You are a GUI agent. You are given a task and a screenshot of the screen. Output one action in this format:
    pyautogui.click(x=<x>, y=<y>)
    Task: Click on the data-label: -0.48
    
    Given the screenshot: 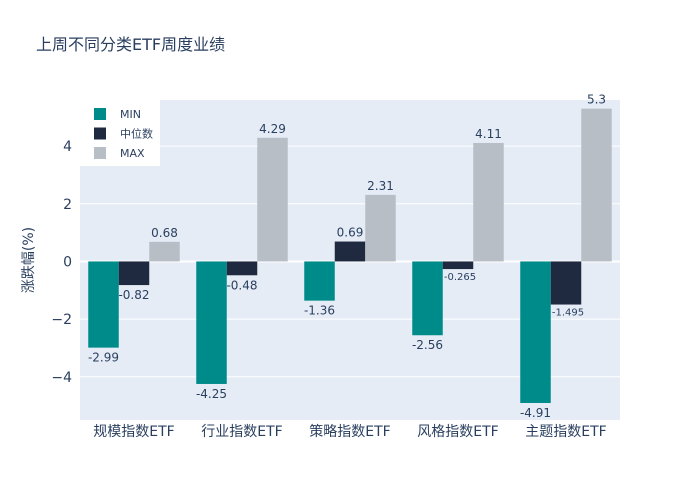 What is the action you would take?
    pyautogui.click(x=241, y=285)
    